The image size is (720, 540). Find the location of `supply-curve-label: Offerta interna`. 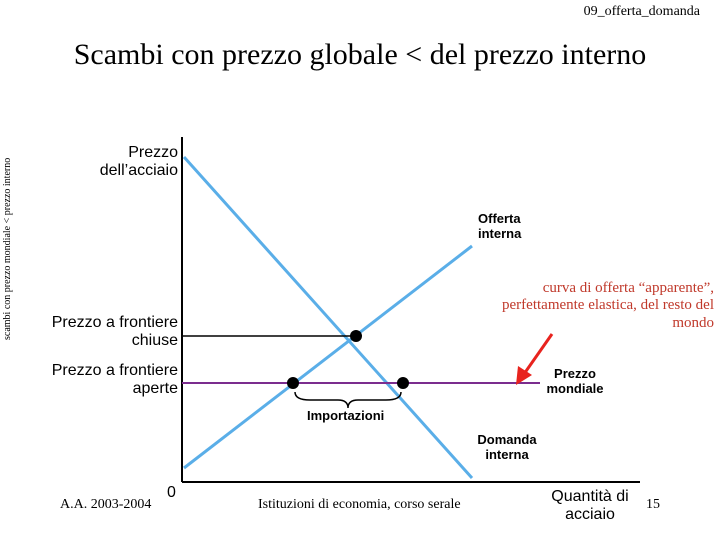

supply-curve-label: Offerta interna is located at coordinates (500, 226).